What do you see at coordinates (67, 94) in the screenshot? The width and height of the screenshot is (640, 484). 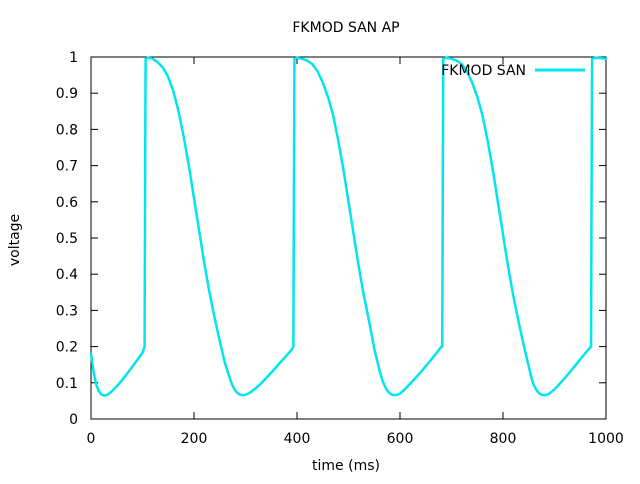 I see `y-tick-label: 0.9` at bounding box center [67, 94].